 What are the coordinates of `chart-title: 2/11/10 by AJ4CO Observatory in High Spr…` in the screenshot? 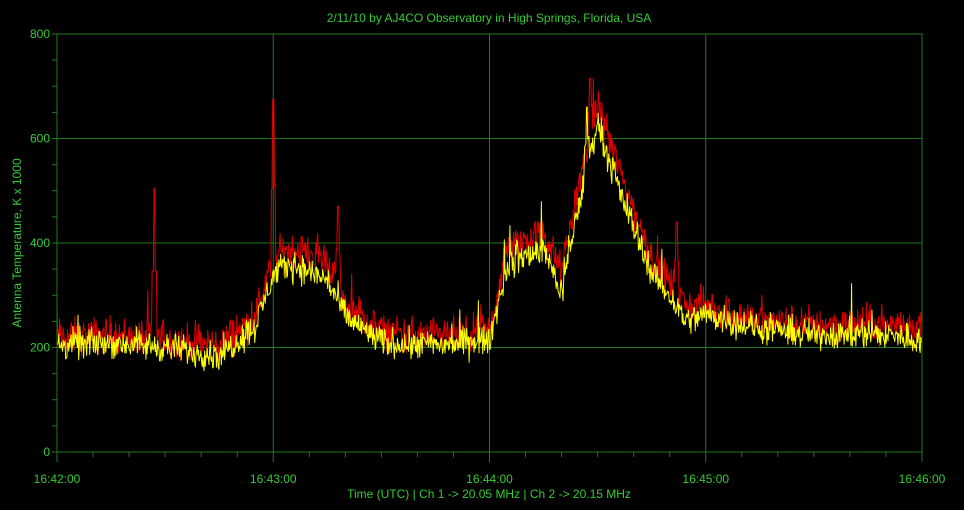 It's located at (489, 18).